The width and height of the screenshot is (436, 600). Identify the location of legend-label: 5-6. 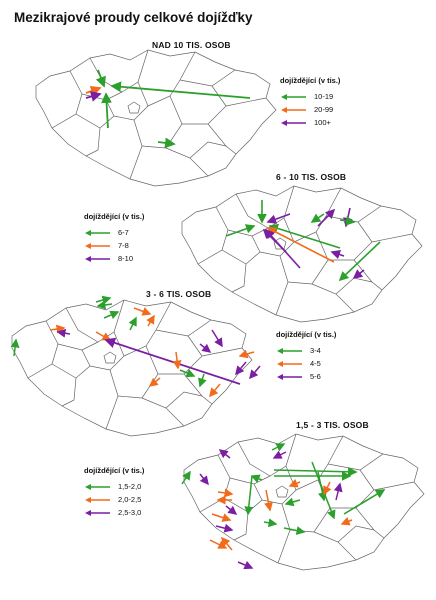
(315, 376).